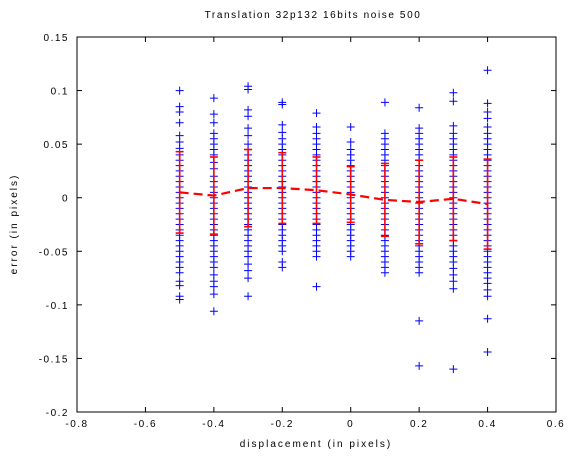 Image resolution: width=577 pixels, height=464 pixels. I want to click on chart-title: Translation 32p132 16bits noise 500, so click(313, 15).